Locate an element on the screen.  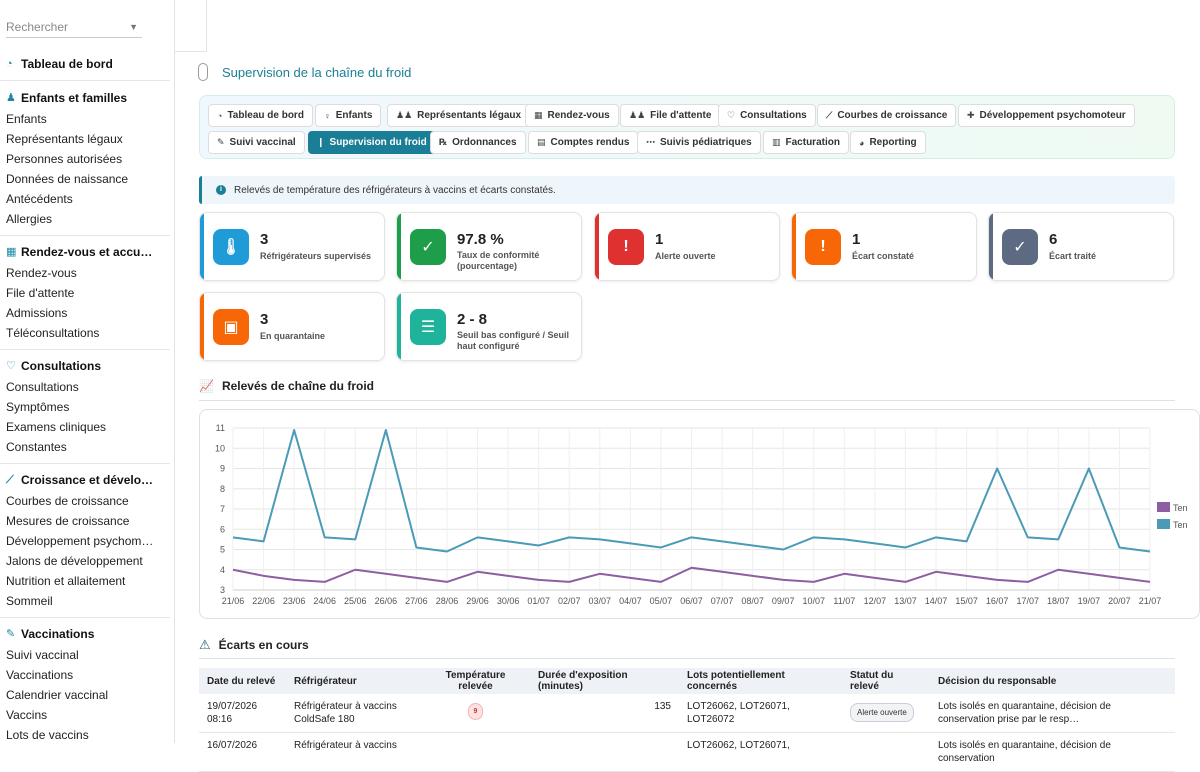
x-tick-label: 23/06 is located at coordinates (294, 601).